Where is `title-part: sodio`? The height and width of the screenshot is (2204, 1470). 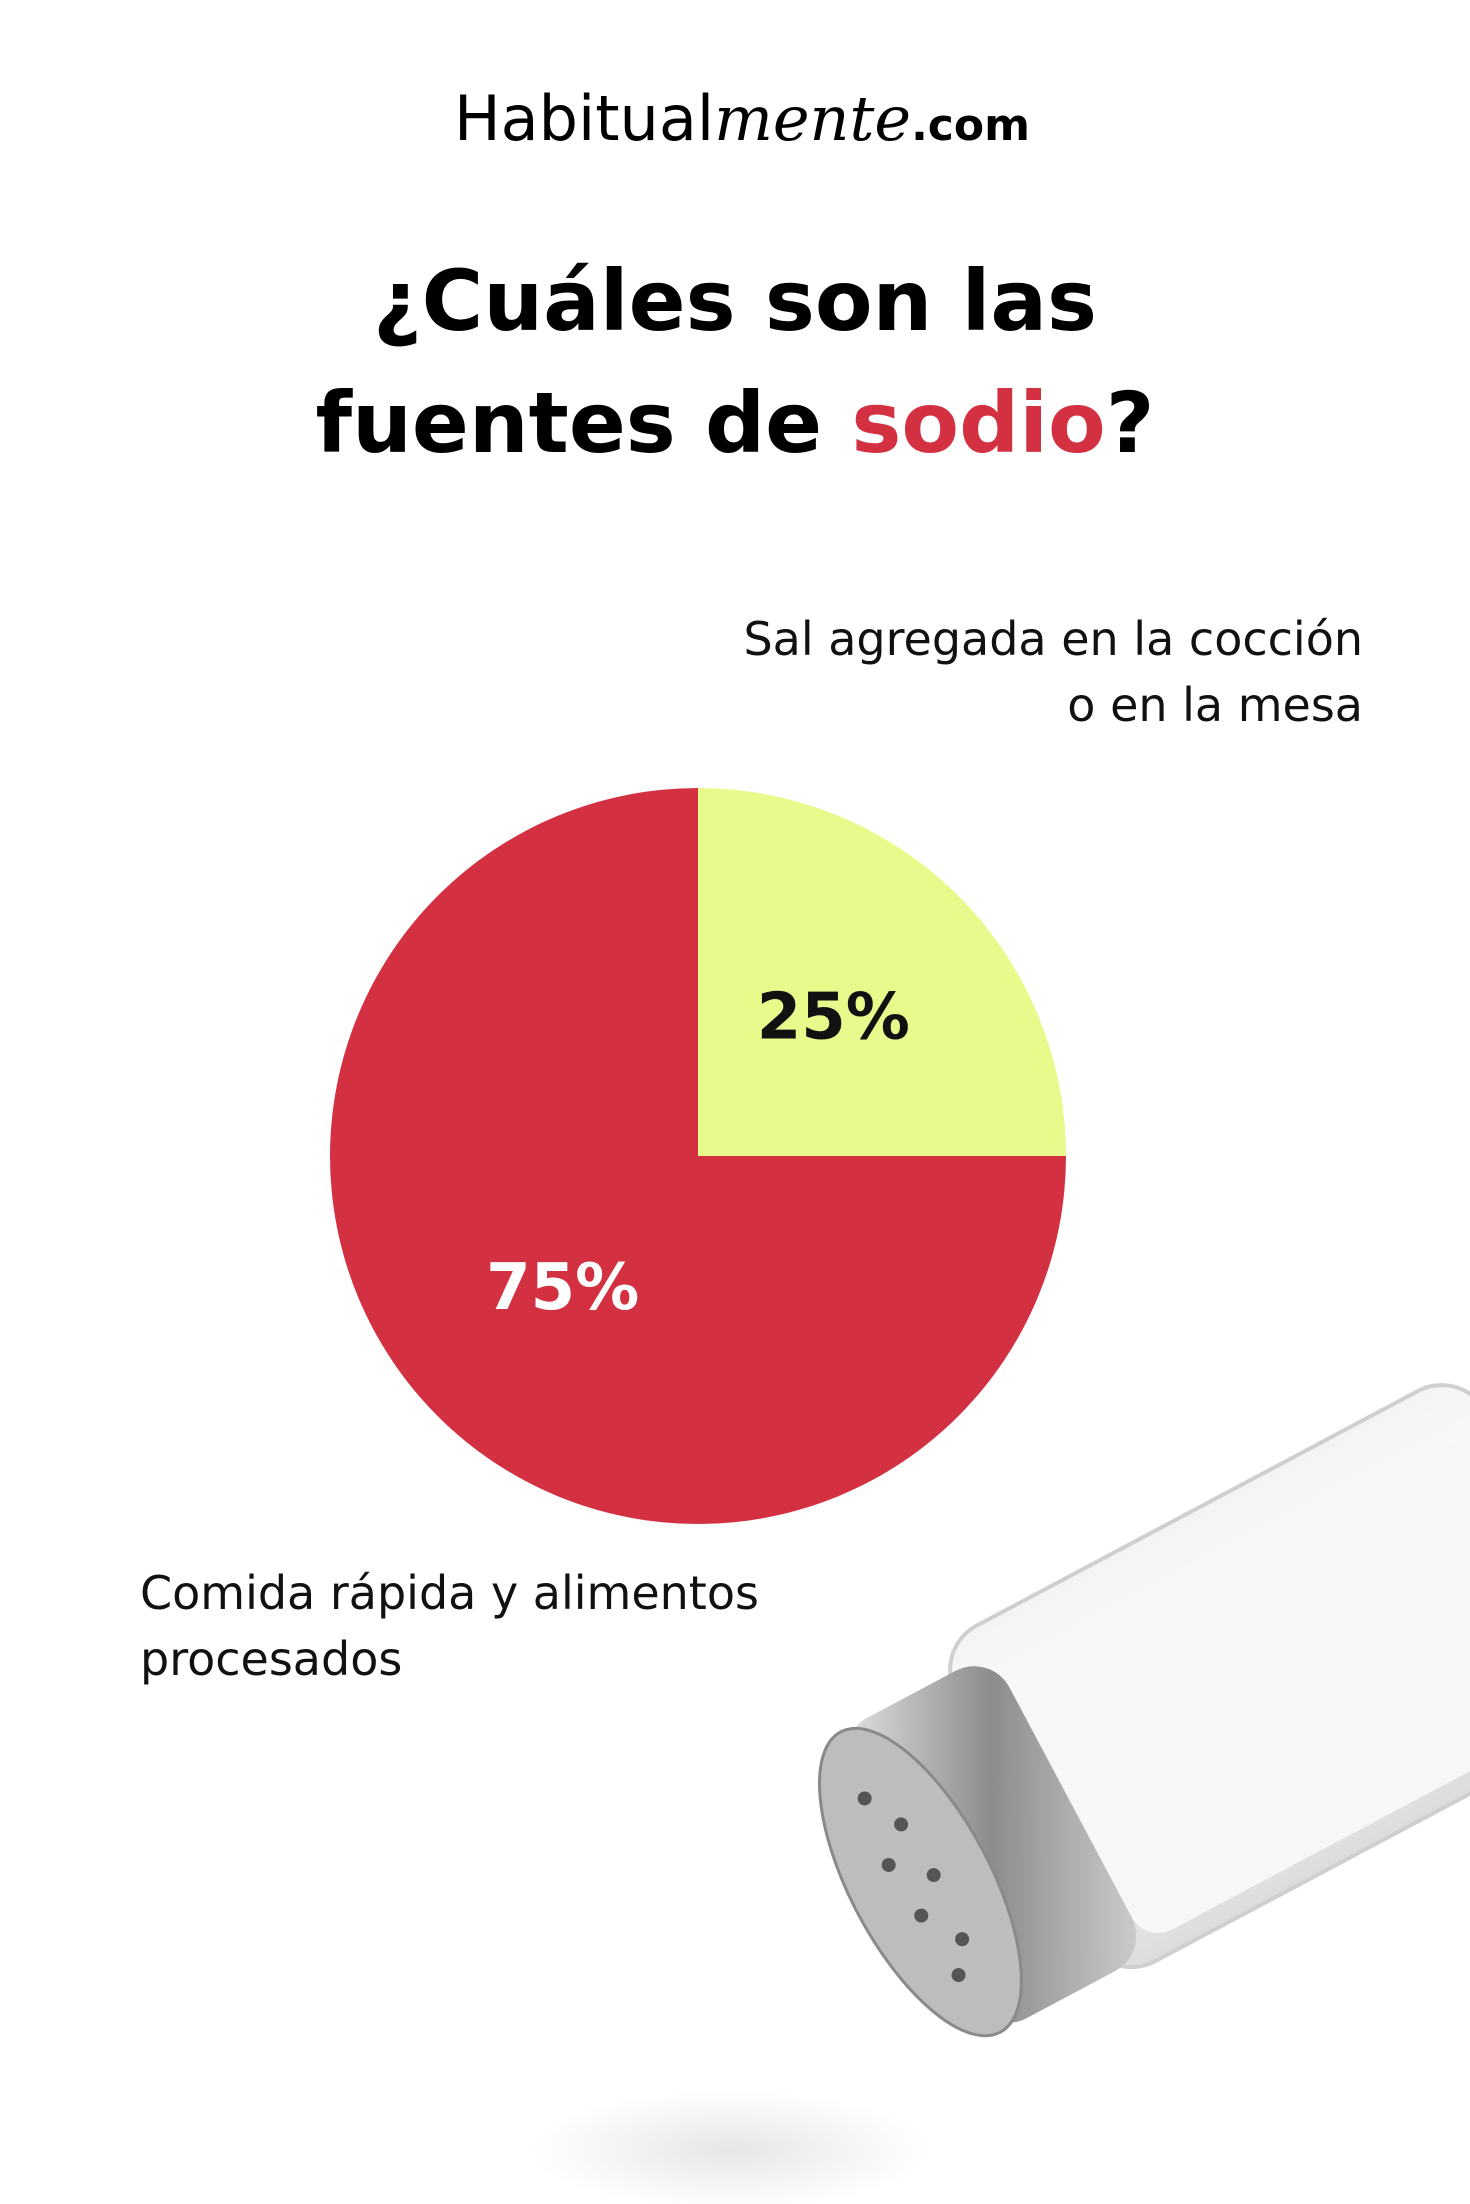 title-part: sodio is located at coordinates (978, 423).